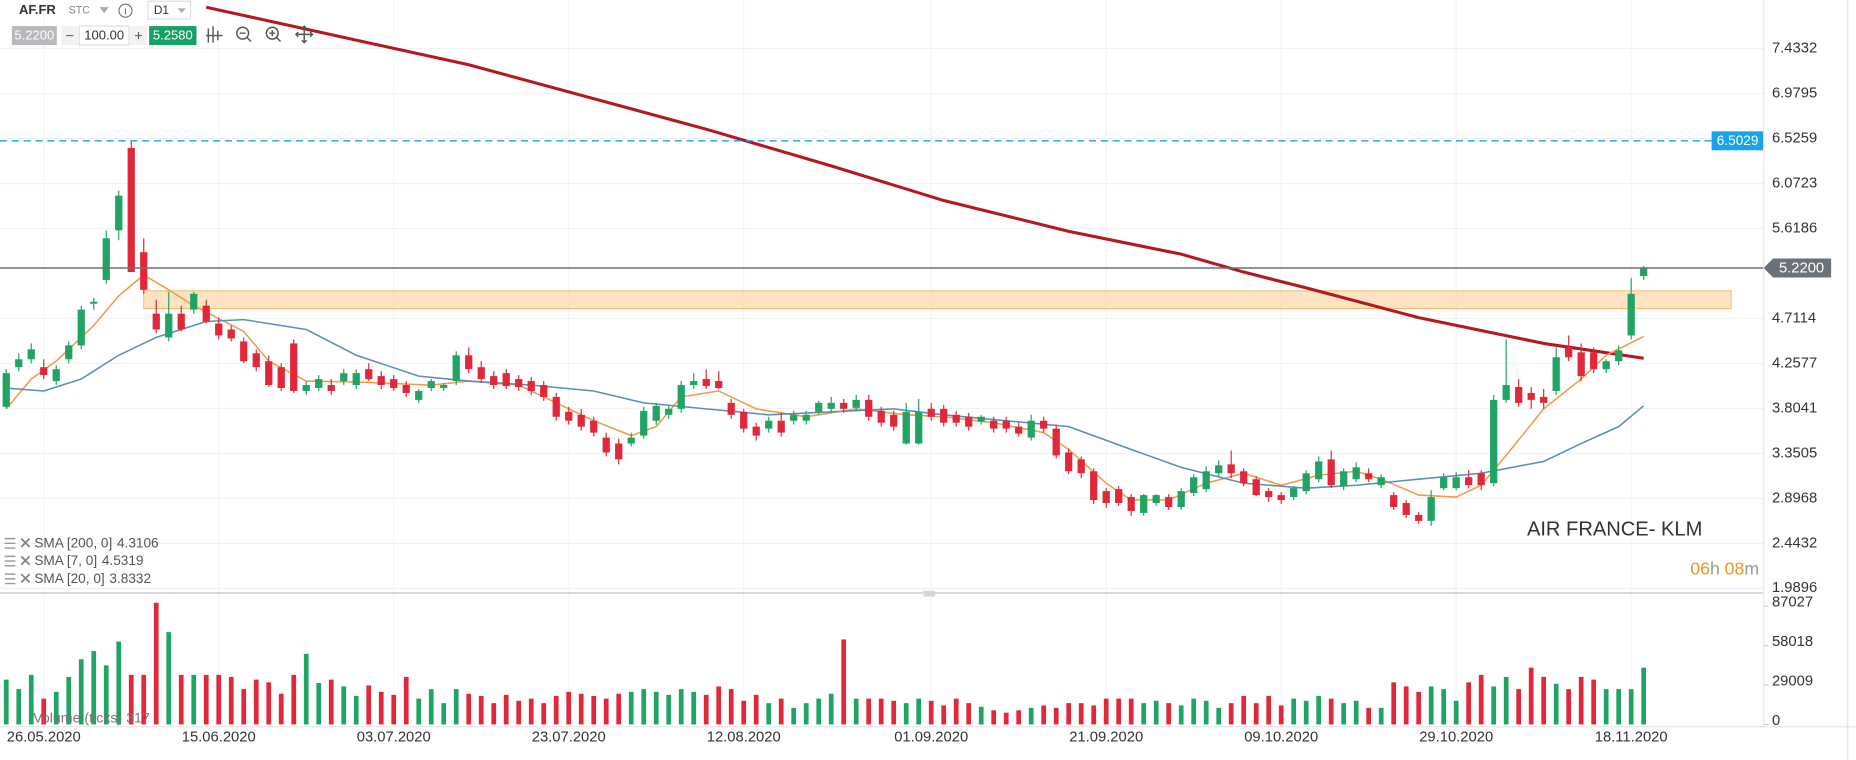 The image size is (1856, 760). What do you see at coordinates (173, 36) in the screenshot?
I see `ask-box` at bounding box center [173, 36].